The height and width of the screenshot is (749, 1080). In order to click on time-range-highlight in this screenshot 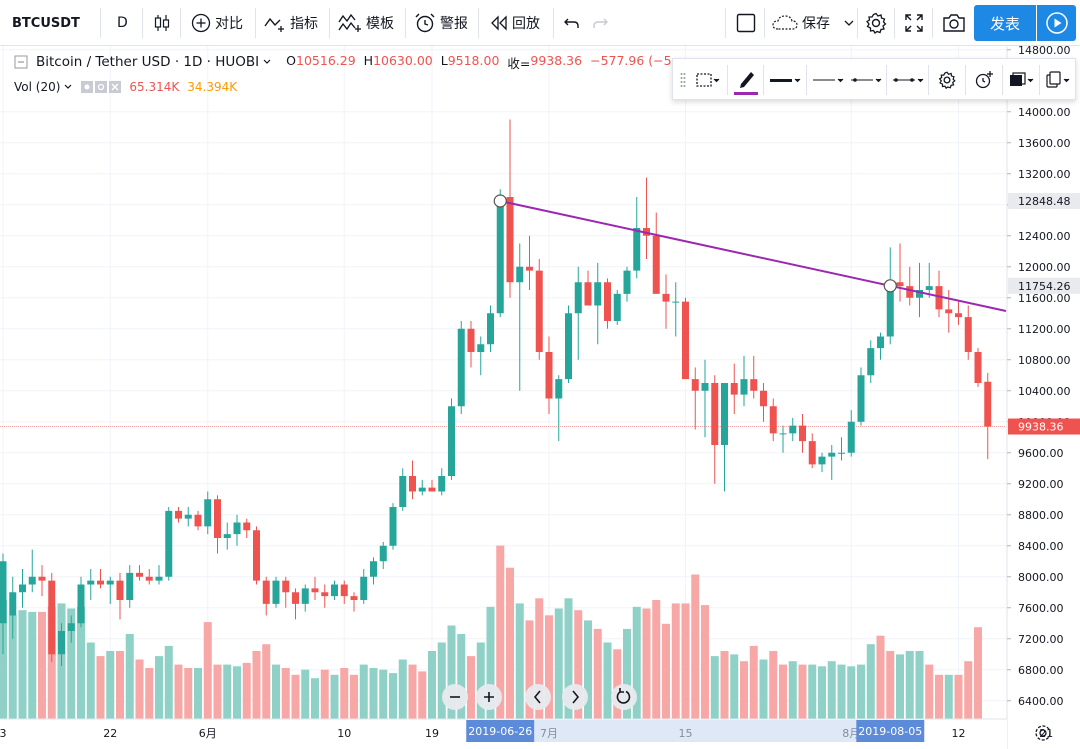, I will do `click(695, 731)`.